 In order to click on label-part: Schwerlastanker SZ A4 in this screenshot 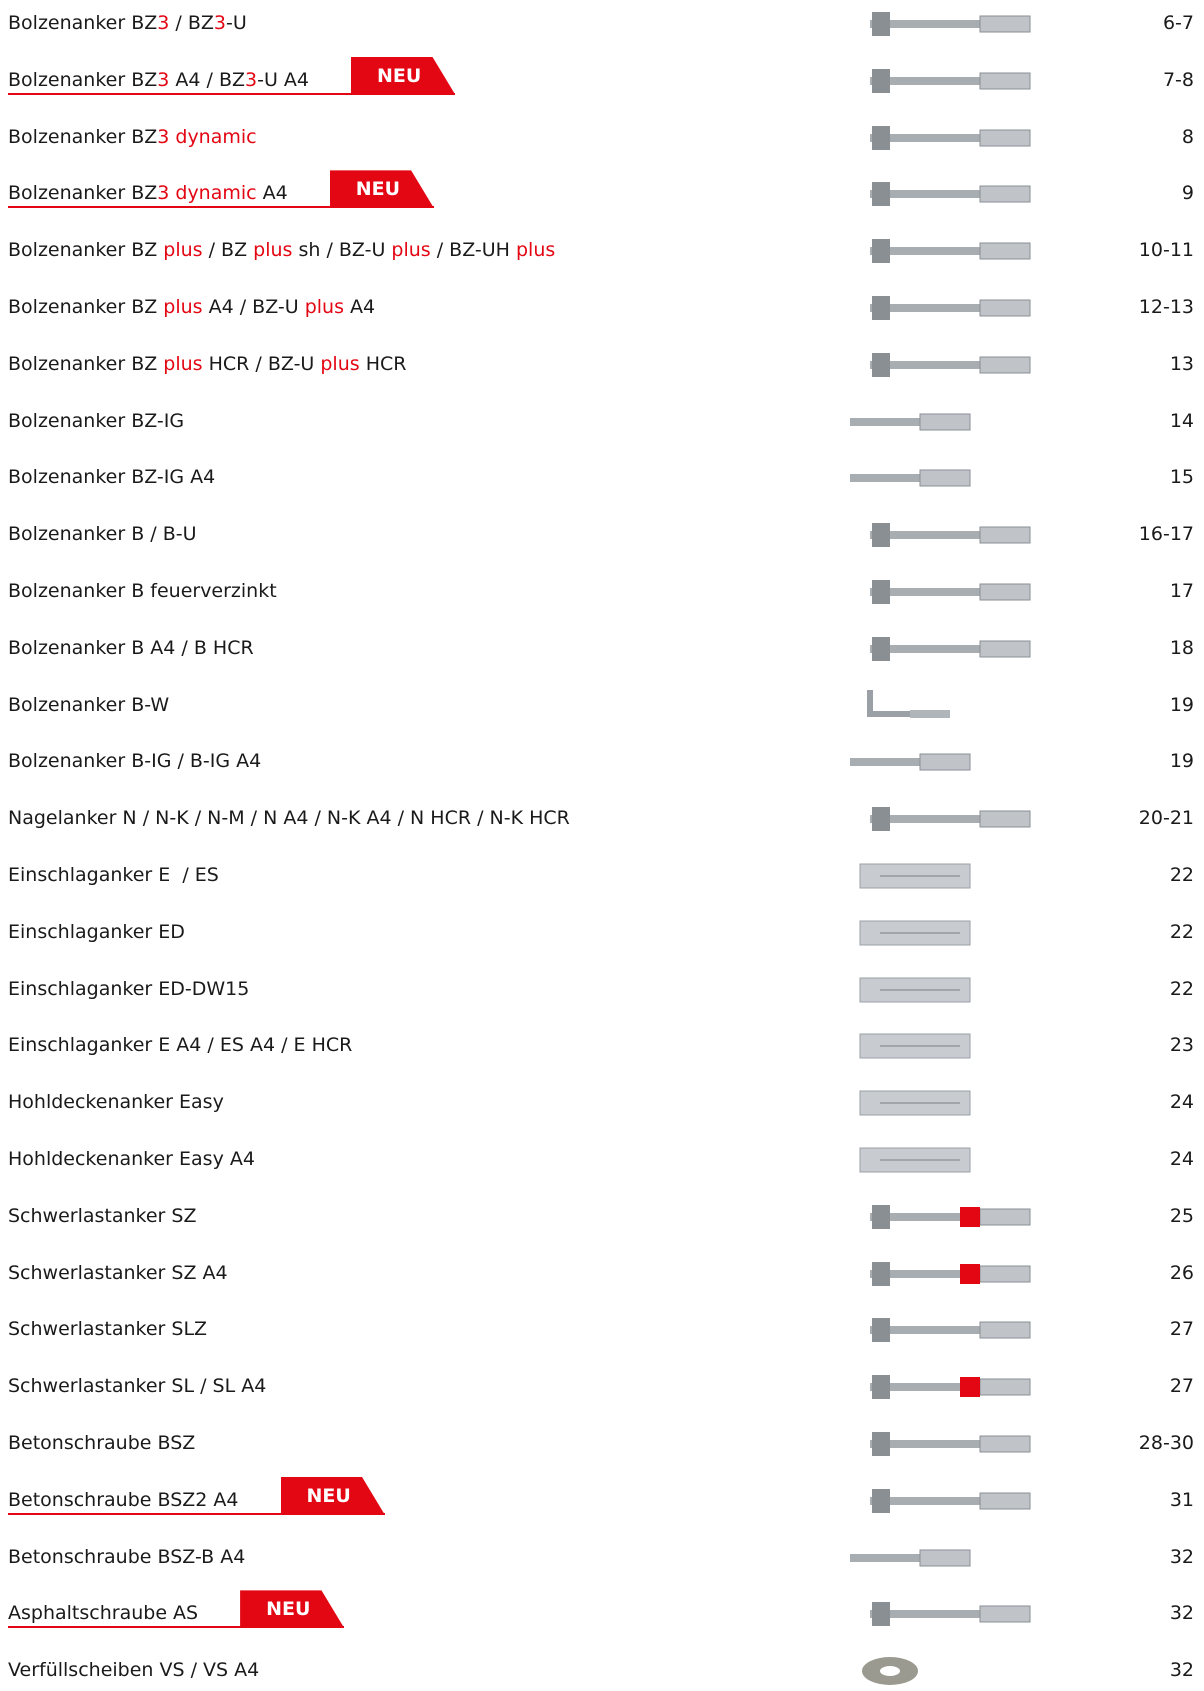, I will do `click(118, 1272)`.